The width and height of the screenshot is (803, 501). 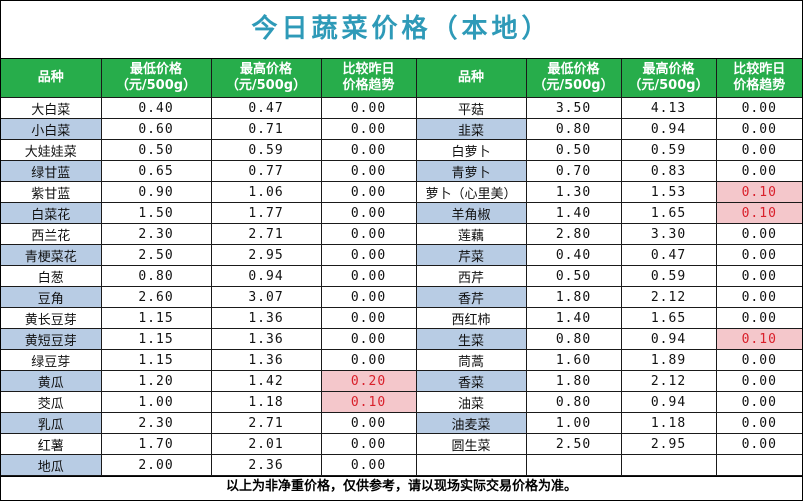 What do you see at coordinates (51, 150) in the screenshot?
I see `left-name-cell: 大娃娃菜` at bounding box center [51, 150].